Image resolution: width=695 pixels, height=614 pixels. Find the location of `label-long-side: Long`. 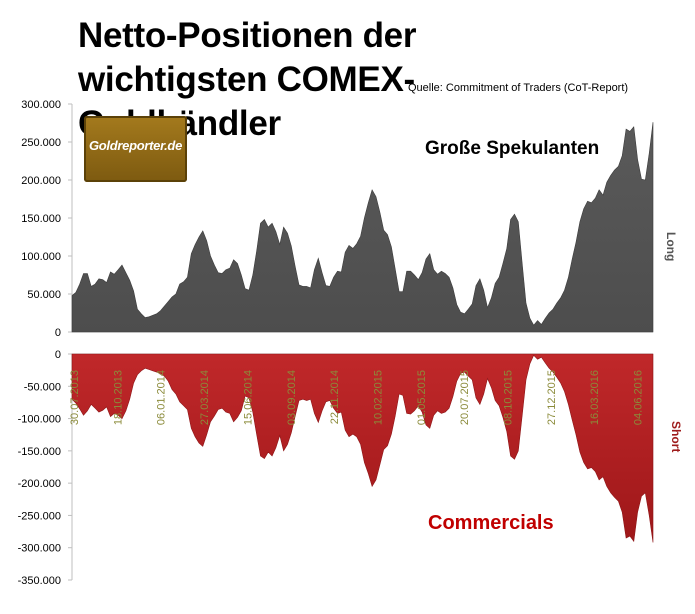

label-long-side: Long is located at coordinates (671, 247).